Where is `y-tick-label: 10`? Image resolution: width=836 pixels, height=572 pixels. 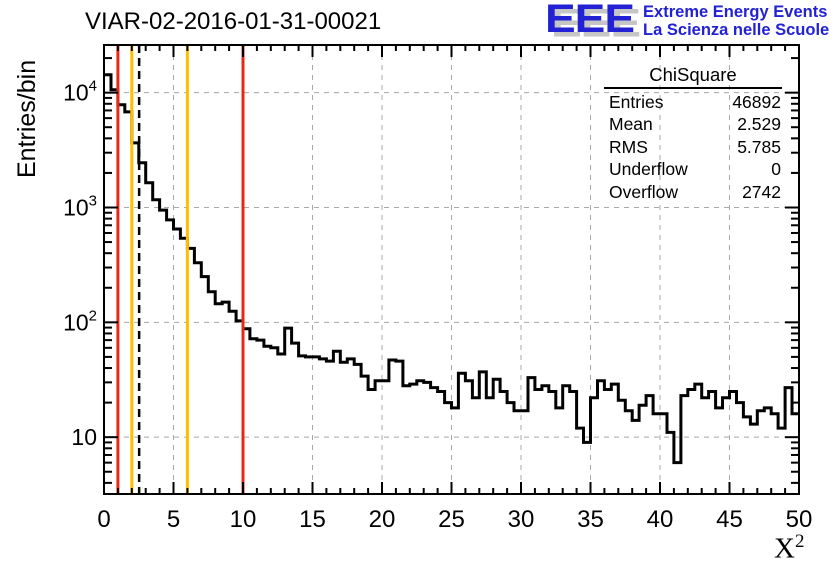
y-tick-label: 10 is located at coordinates (84, 437).